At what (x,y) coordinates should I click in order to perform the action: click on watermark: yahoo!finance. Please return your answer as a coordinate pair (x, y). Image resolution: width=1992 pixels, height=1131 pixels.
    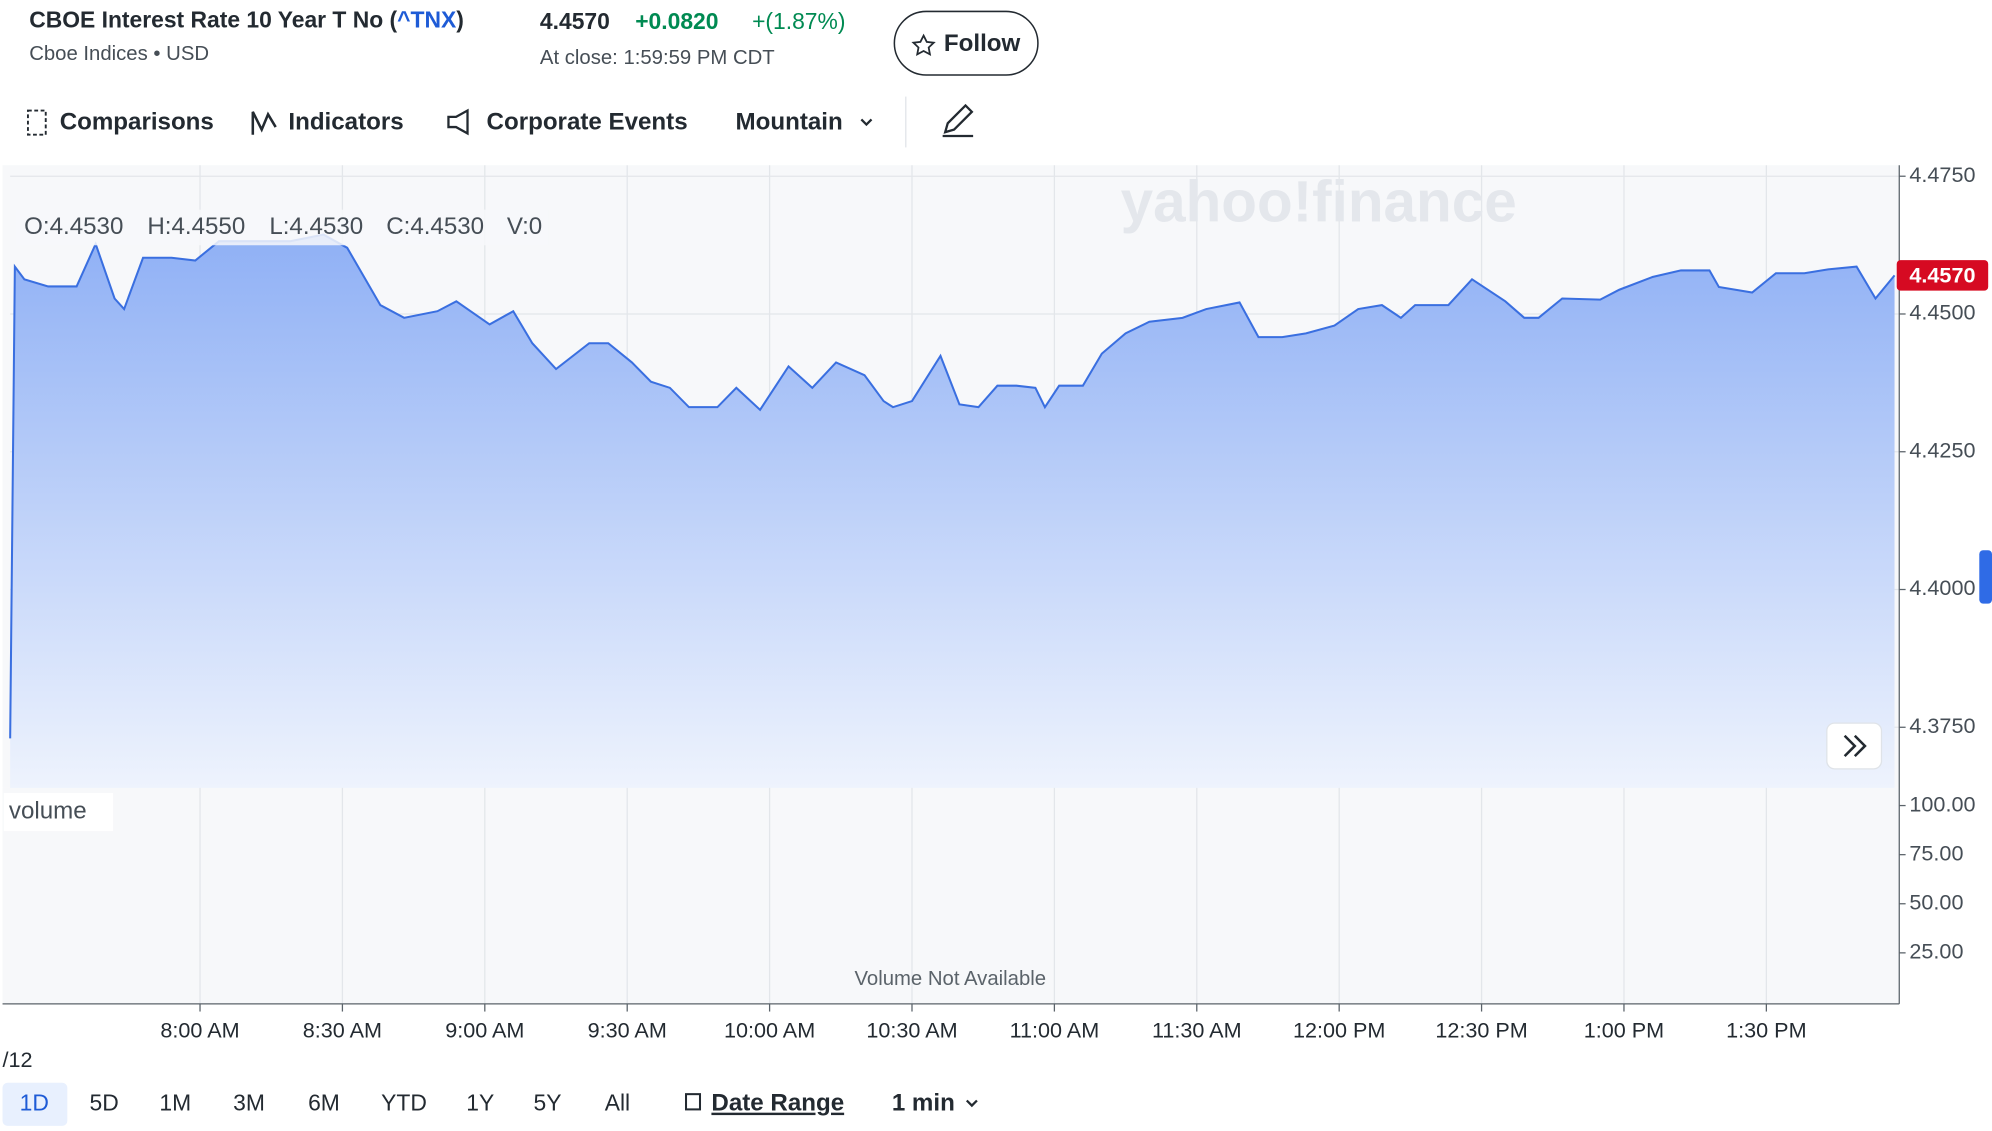
    Looking at the image, I should click on (1319, 201).